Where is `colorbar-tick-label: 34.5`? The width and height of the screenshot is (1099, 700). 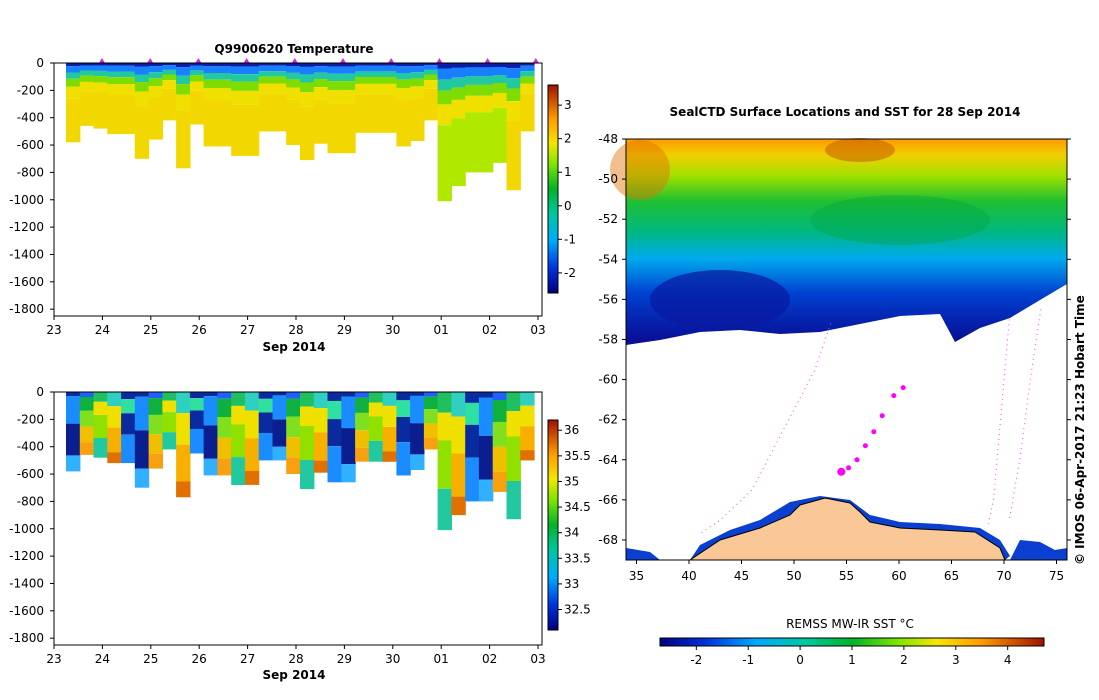
colorbar-tick-label: 34.5 is located at coordinates (577, 507).